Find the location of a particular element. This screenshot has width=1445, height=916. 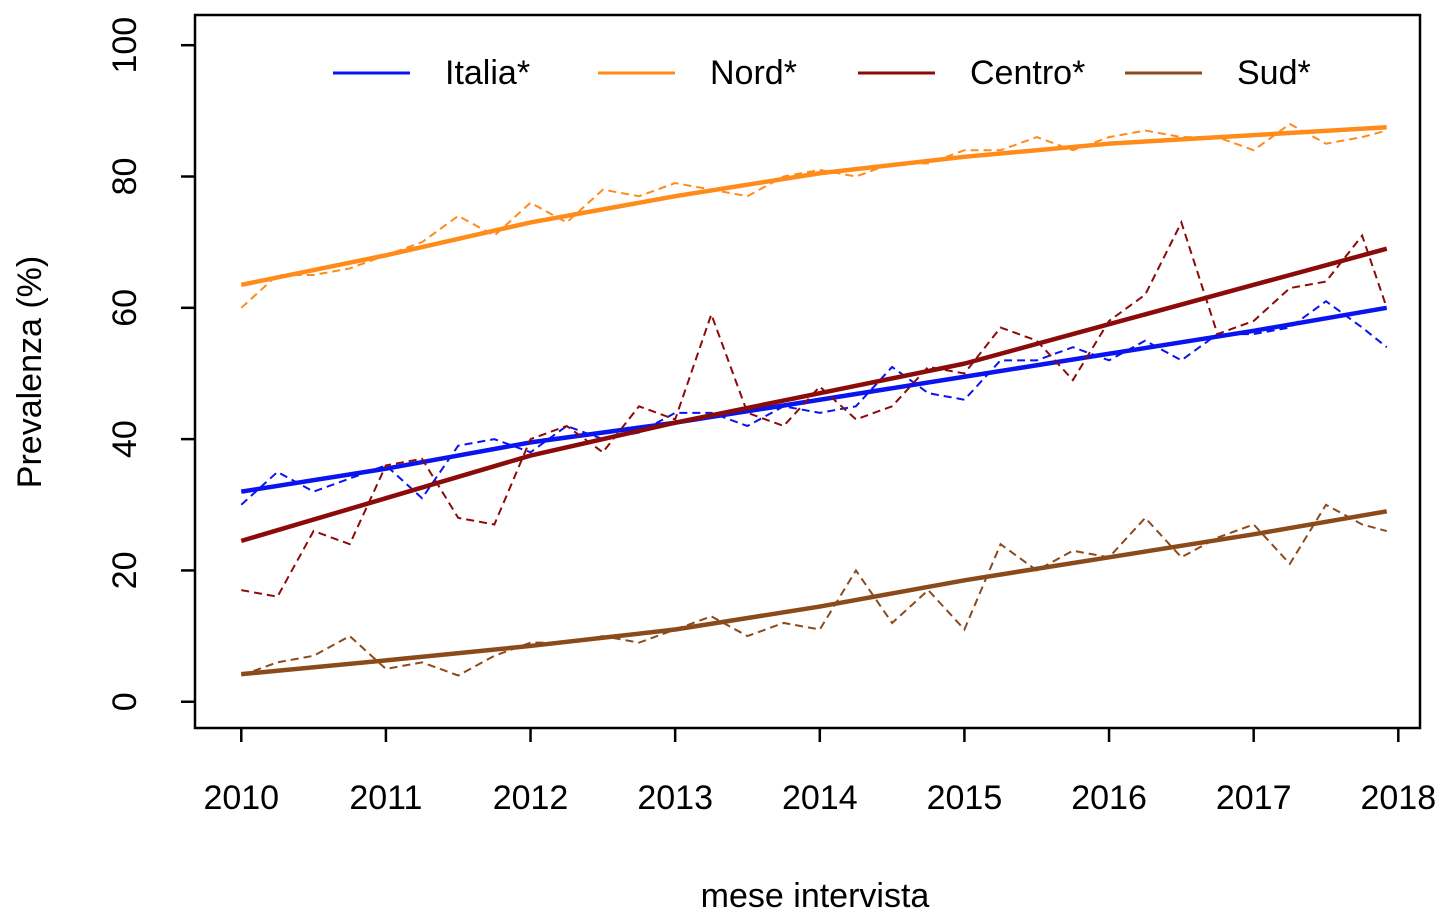

x-tick-label: 2010 is located at coordinates (241, 798).